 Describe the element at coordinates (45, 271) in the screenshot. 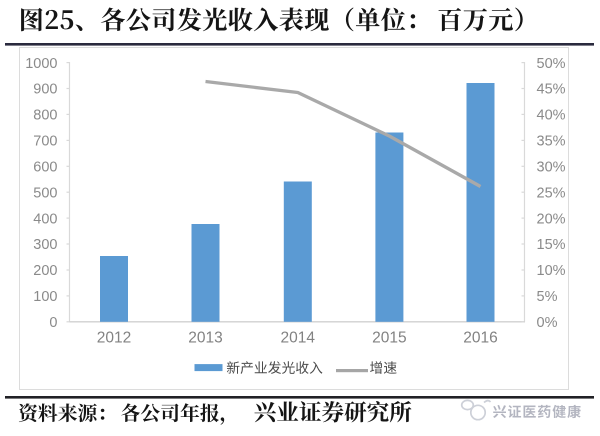

I see `svg-text: 200` at that location.